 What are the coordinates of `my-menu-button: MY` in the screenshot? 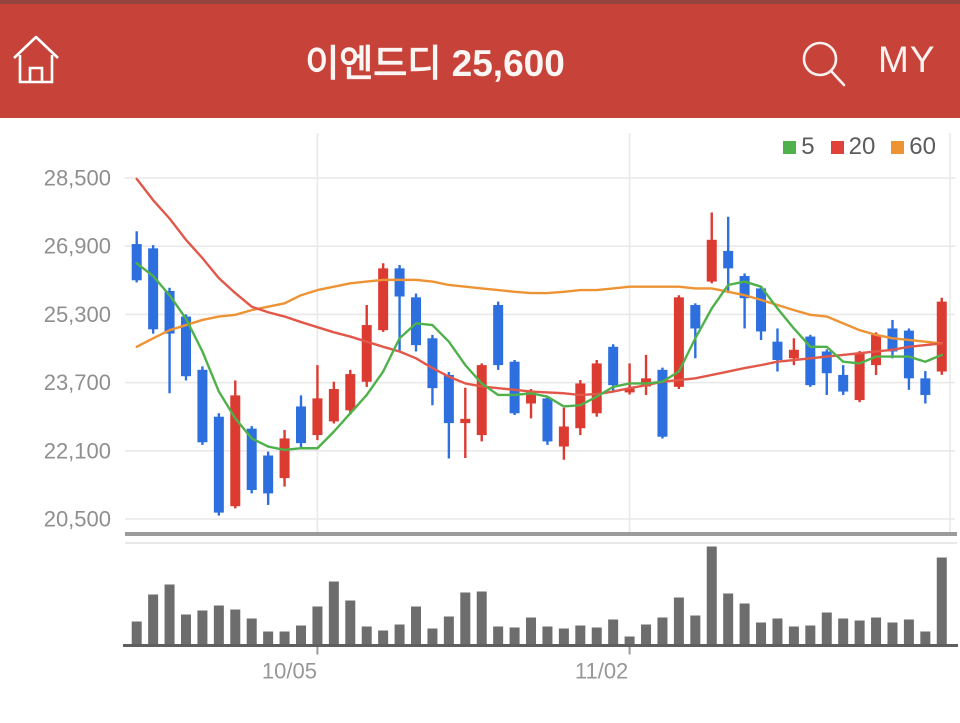 It's located at (907, 59).